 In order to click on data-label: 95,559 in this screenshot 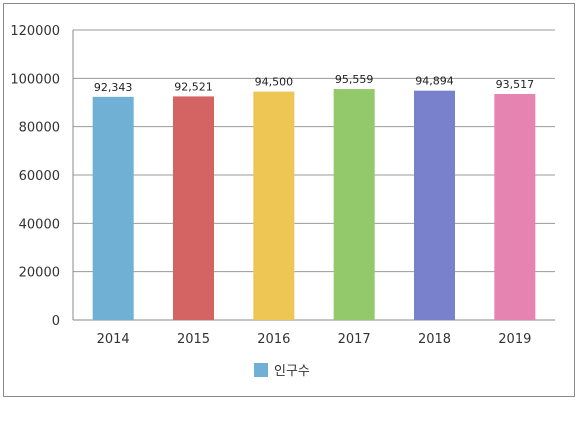, I will do `click(354, 79)`.